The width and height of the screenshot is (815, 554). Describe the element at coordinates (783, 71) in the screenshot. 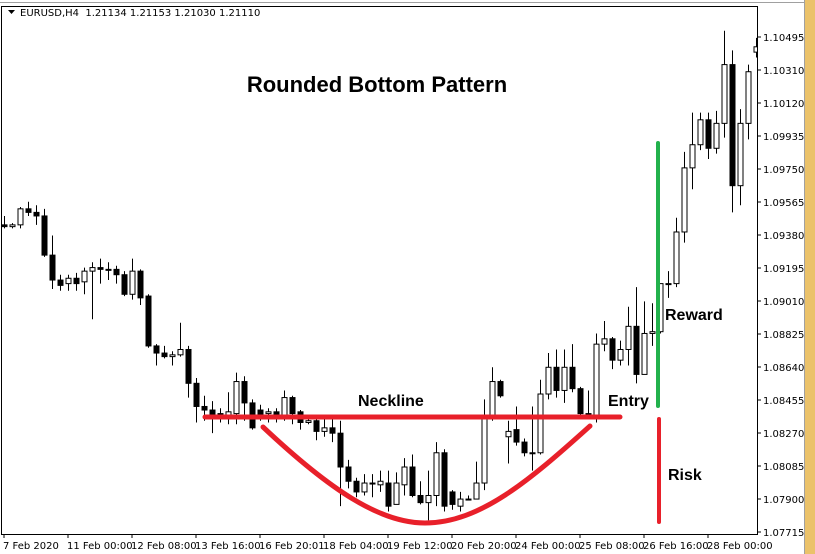

I see `y-tick-label: 1.10310` at that location.